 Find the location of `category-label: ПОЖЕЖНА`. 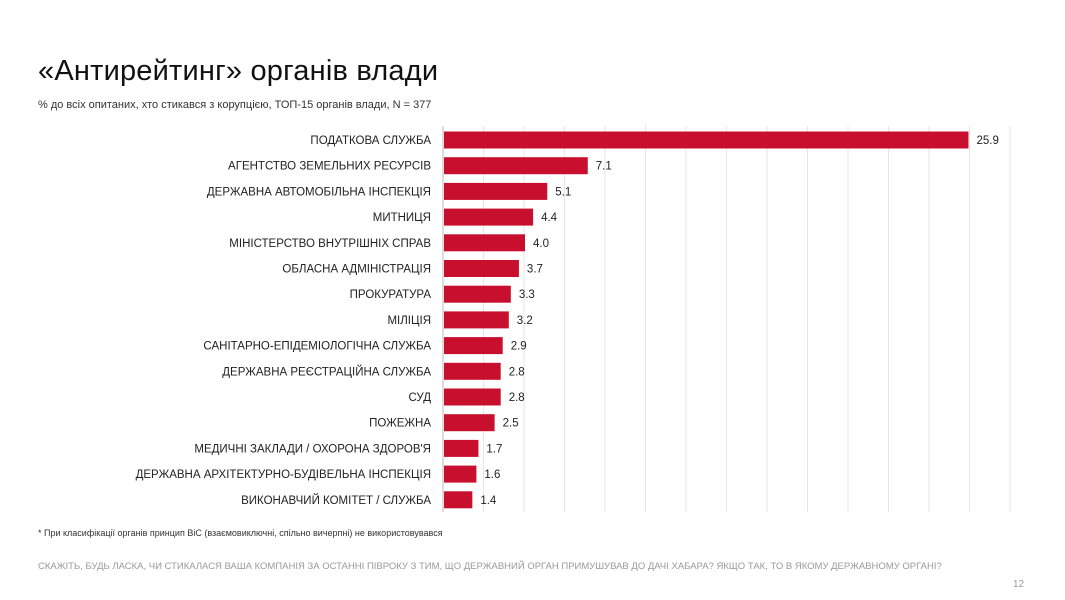

category-label: ПОЖЕЖНА is located at coordinates (400, 424).